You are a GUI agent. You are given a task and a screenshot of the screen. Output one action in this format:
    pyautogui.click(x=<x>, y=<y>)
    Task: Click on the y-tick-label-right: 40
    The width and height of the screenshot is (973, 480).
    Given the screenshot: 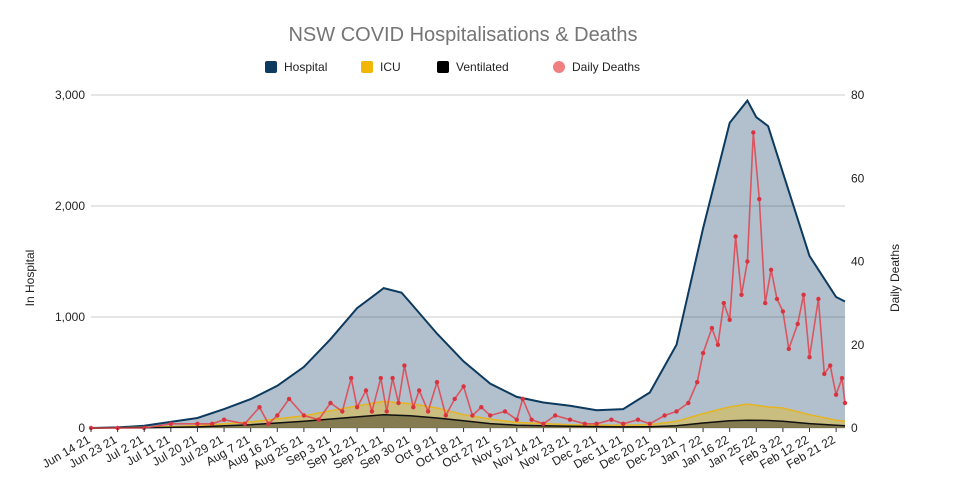 What is the action you would take?
    pyautogui.click(x=858, y=262)
    